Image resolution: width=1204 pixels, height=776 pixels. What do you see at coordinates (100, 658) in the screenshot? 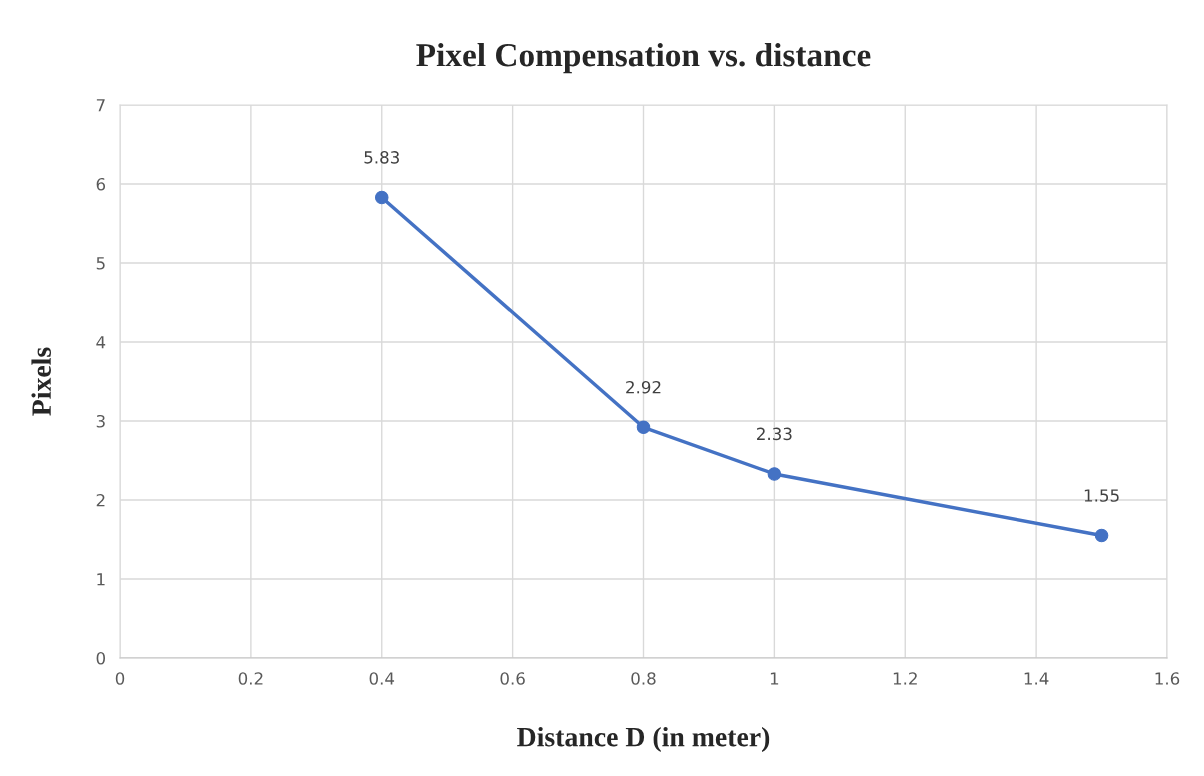
I see `y-tick-label: 0` at bounding box center [100, 658].